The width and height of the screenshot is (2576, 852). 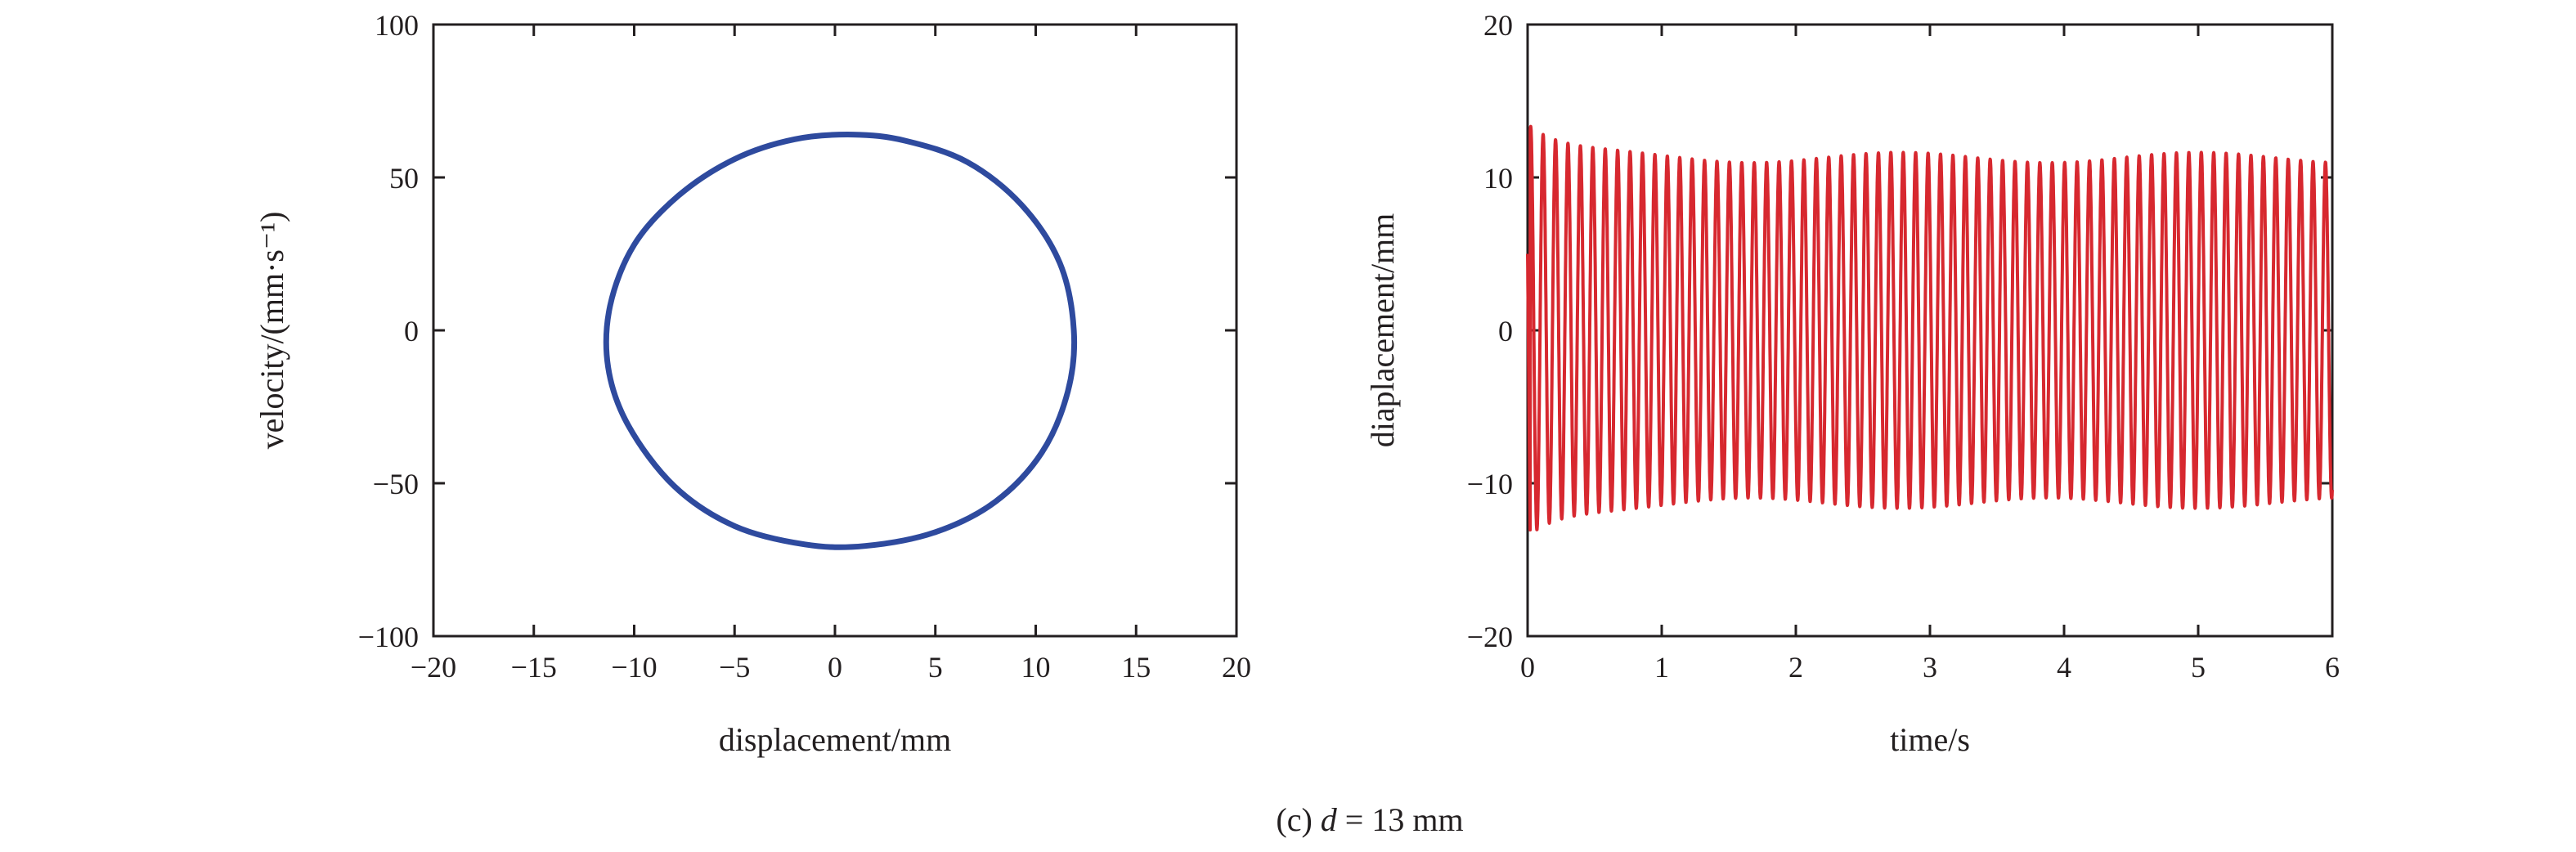 What do you see at coordinates (1490, 484) in the screenshot?
I see `y-tick-label: −10` at bounding box center [1490, 484].